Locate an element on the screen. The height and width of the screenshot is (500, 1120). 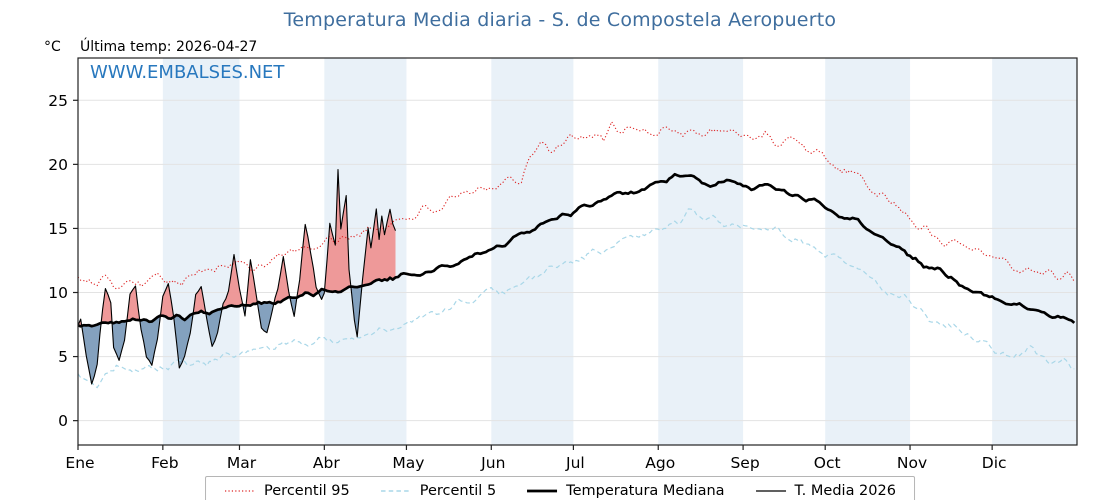
svg-text: Dic is located at coordinates (994, 463).